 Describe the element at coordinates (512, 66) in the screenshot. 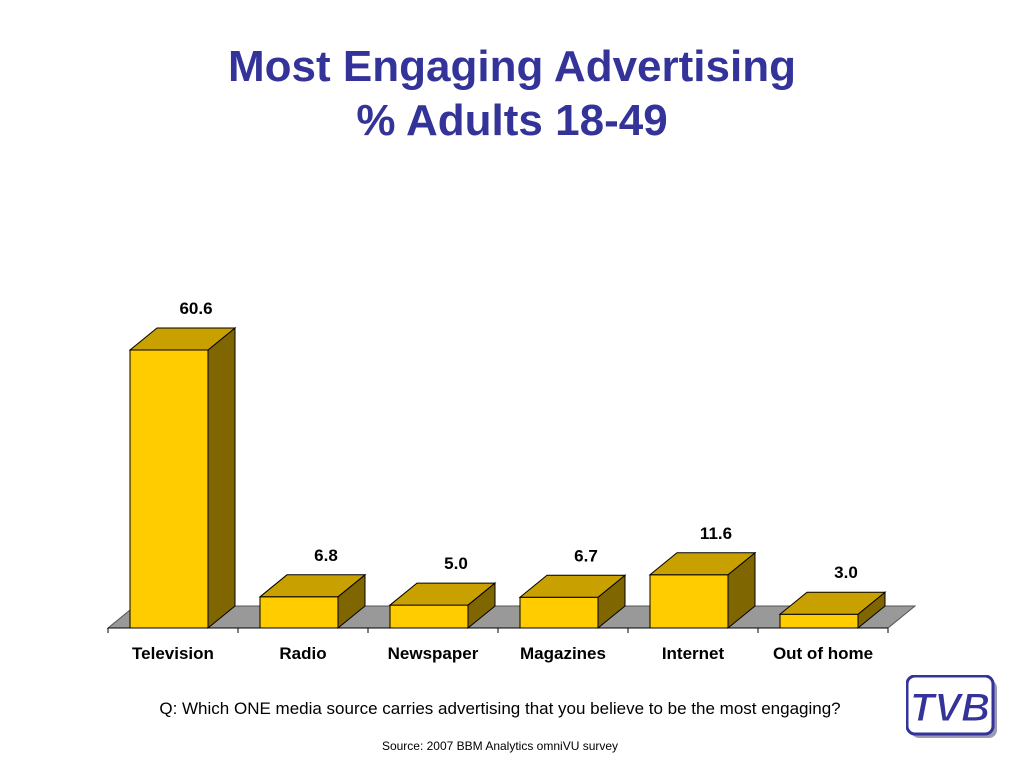

I see `title-line-1: Most Engaging Advertising` at that location.